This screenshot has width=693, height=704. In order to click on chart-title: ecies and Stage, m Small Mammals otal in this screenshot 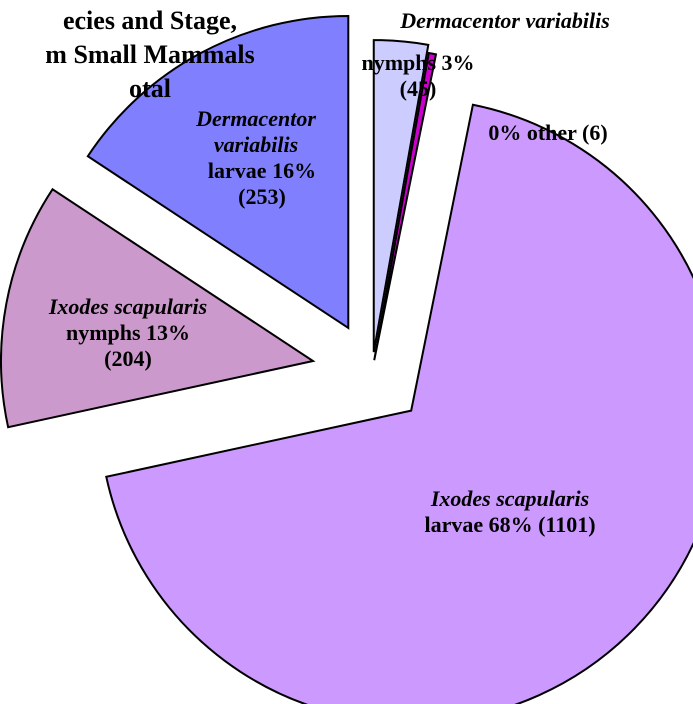, I will do `click(170, 55)`.